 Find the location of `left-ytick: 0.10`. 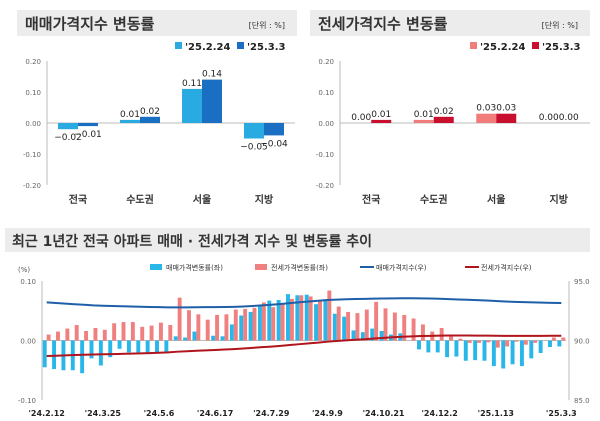

left-ytick: 0.10 is located at coordinates (28, 282).